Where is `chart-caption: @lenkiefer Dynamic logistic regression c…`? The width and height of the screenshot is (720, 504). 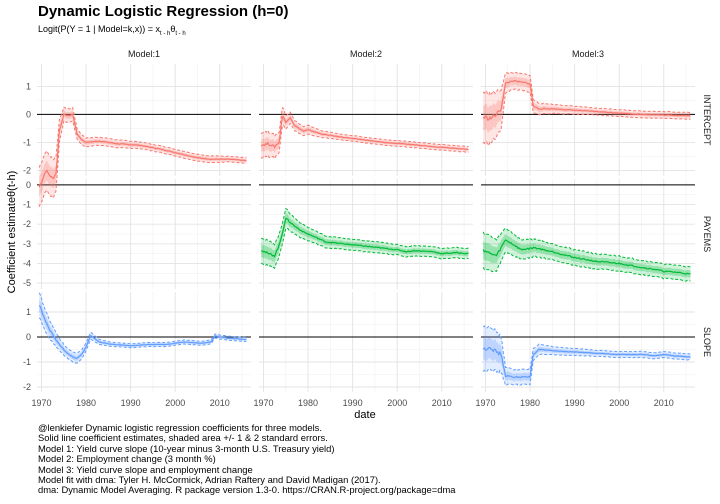 chart-caption: @lenkiefer Dynamic logistic regression c… is located at coordinates (247, 459).